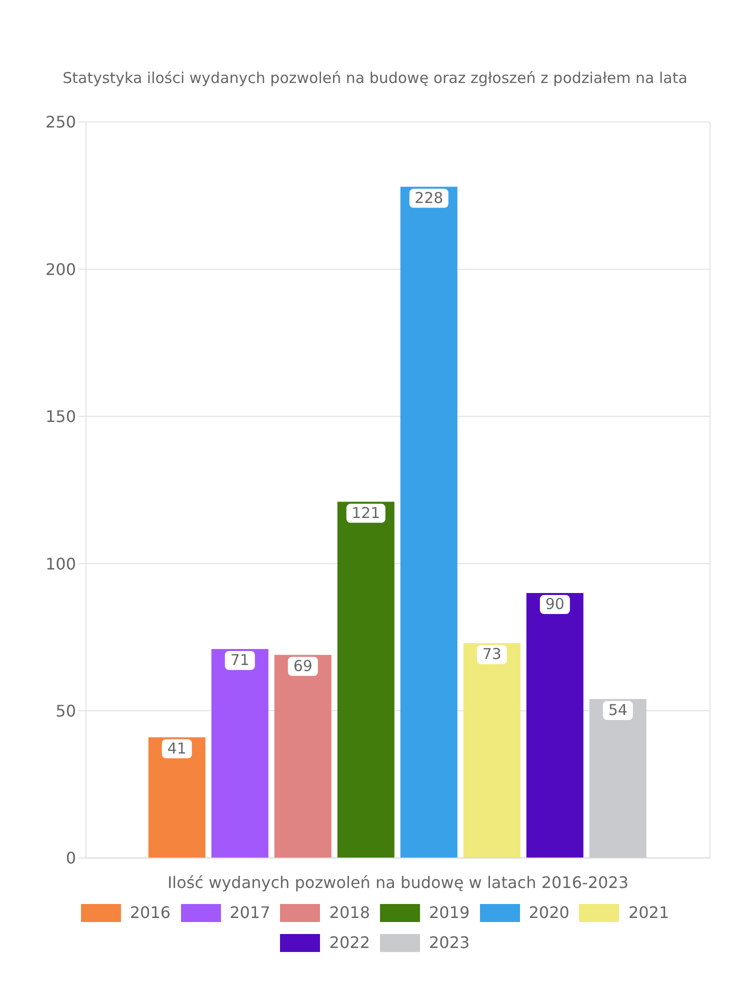 This screenshot has height=1000, width=750. Describe the element at coordinates (429, 197) in the screenshot. I see `data-label: 228` at that location.